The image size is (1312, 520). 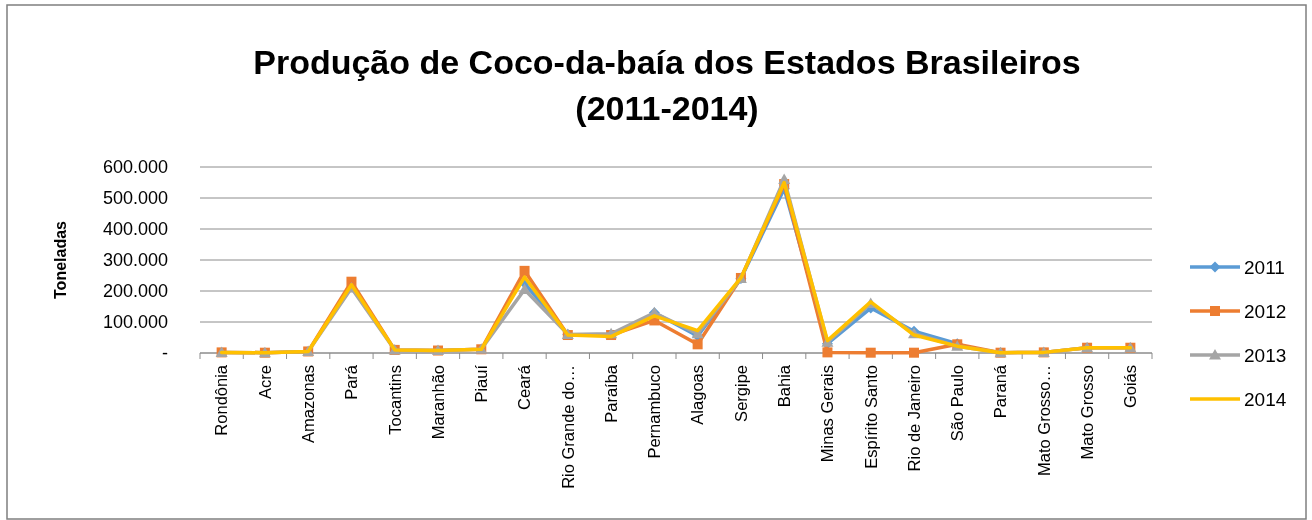 What do you see at coordinates (1130, 387) in the screenshot?
I see `x-tick-label: Goiás` at bounding box center [1130, 387].